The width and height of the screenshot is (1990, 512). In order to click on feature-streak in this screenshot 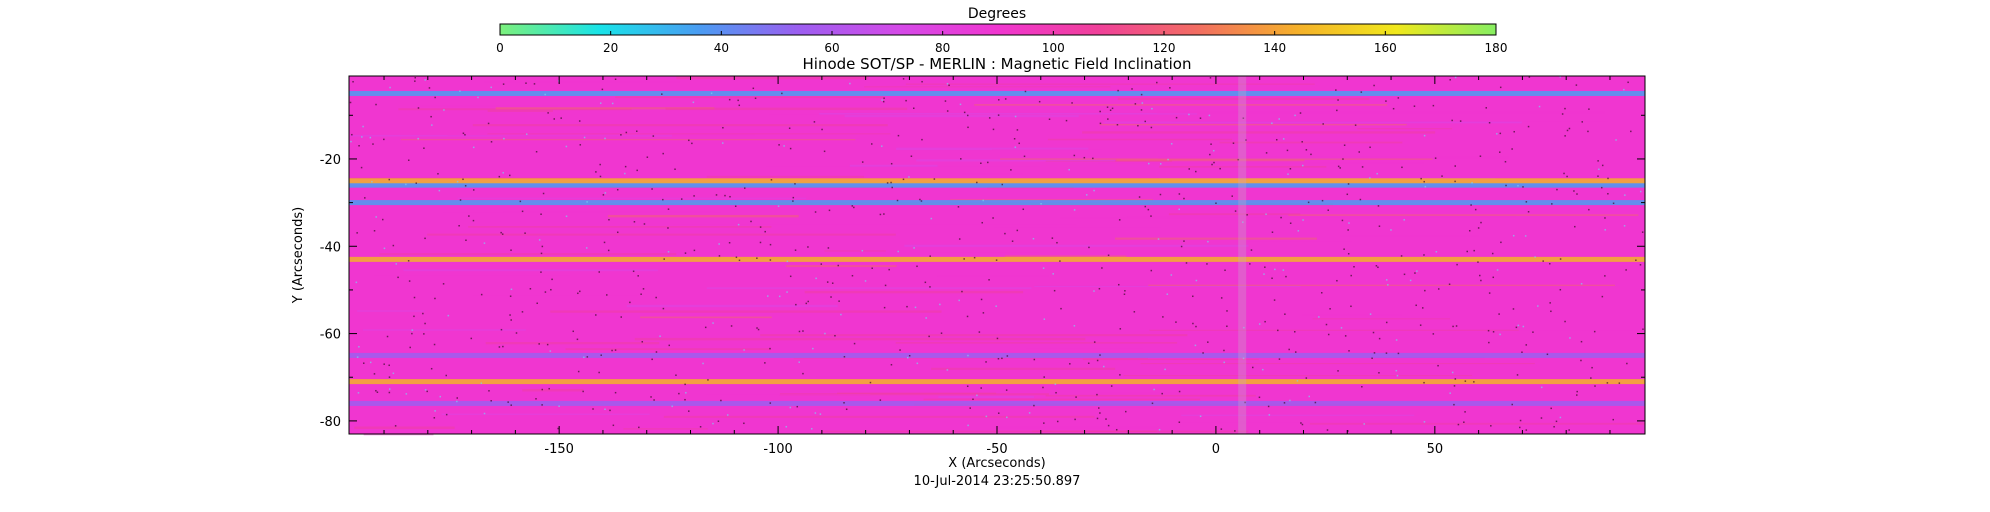, I will do `click(997, 181)`.